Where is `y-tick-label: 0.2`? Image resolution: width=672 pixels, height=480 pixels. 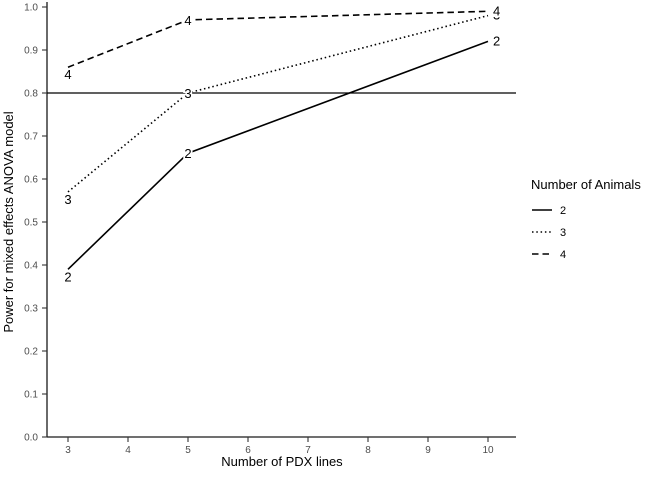 y-tick-label: 0.2 is located at coordinates (31, 352).